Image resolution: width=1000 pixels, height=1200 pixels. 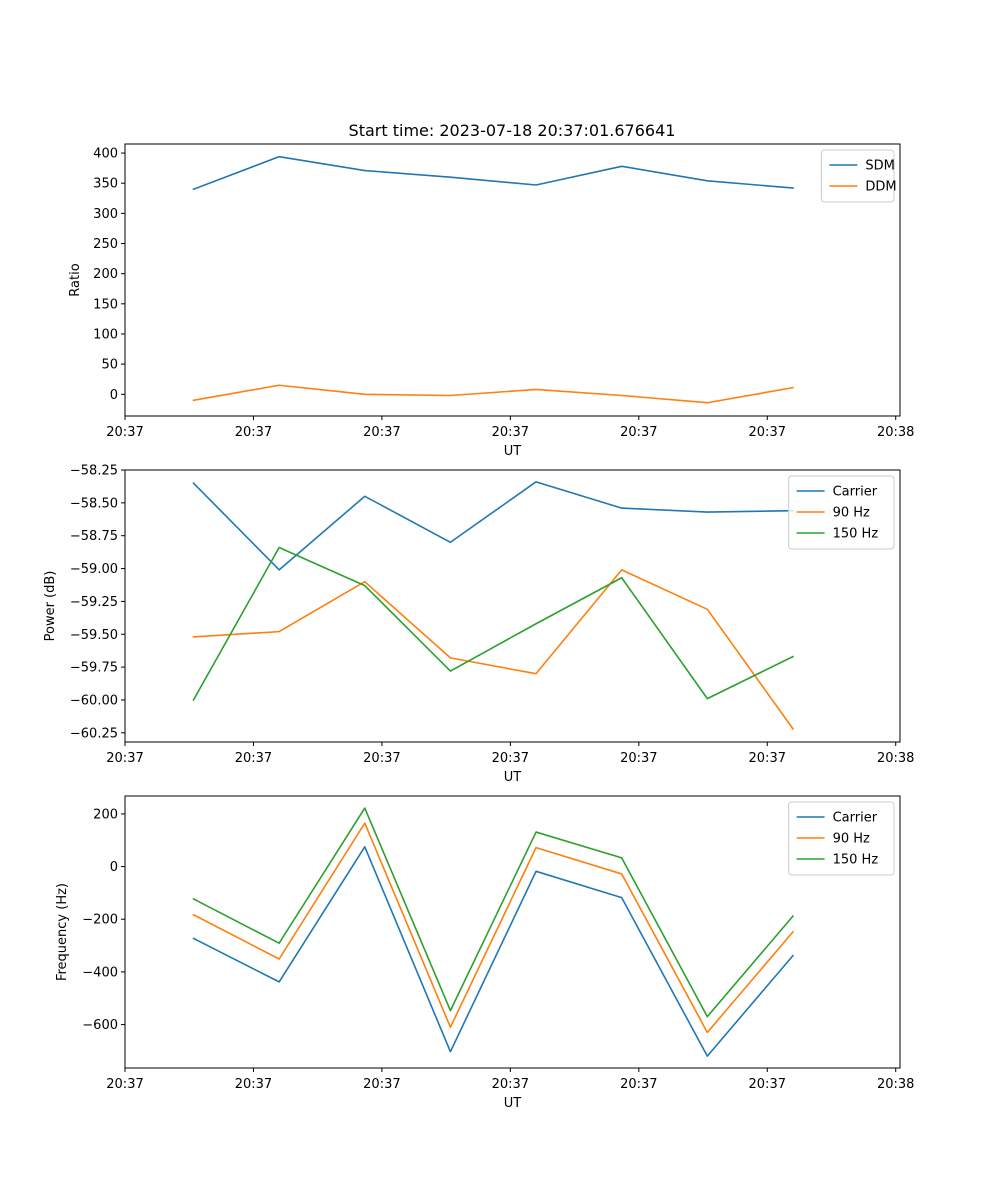 I want to click on y-tick-label: 50, so click(x=109, y=365).